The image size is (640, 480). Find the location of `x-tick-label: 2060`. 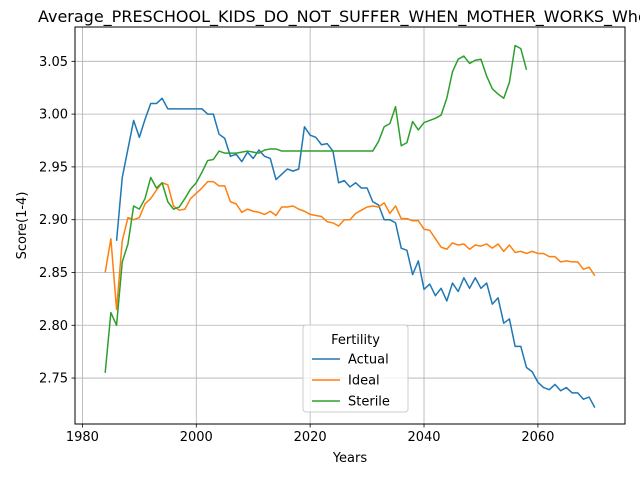

x-tick-label: 2060 is located at coordinates (537, 437).